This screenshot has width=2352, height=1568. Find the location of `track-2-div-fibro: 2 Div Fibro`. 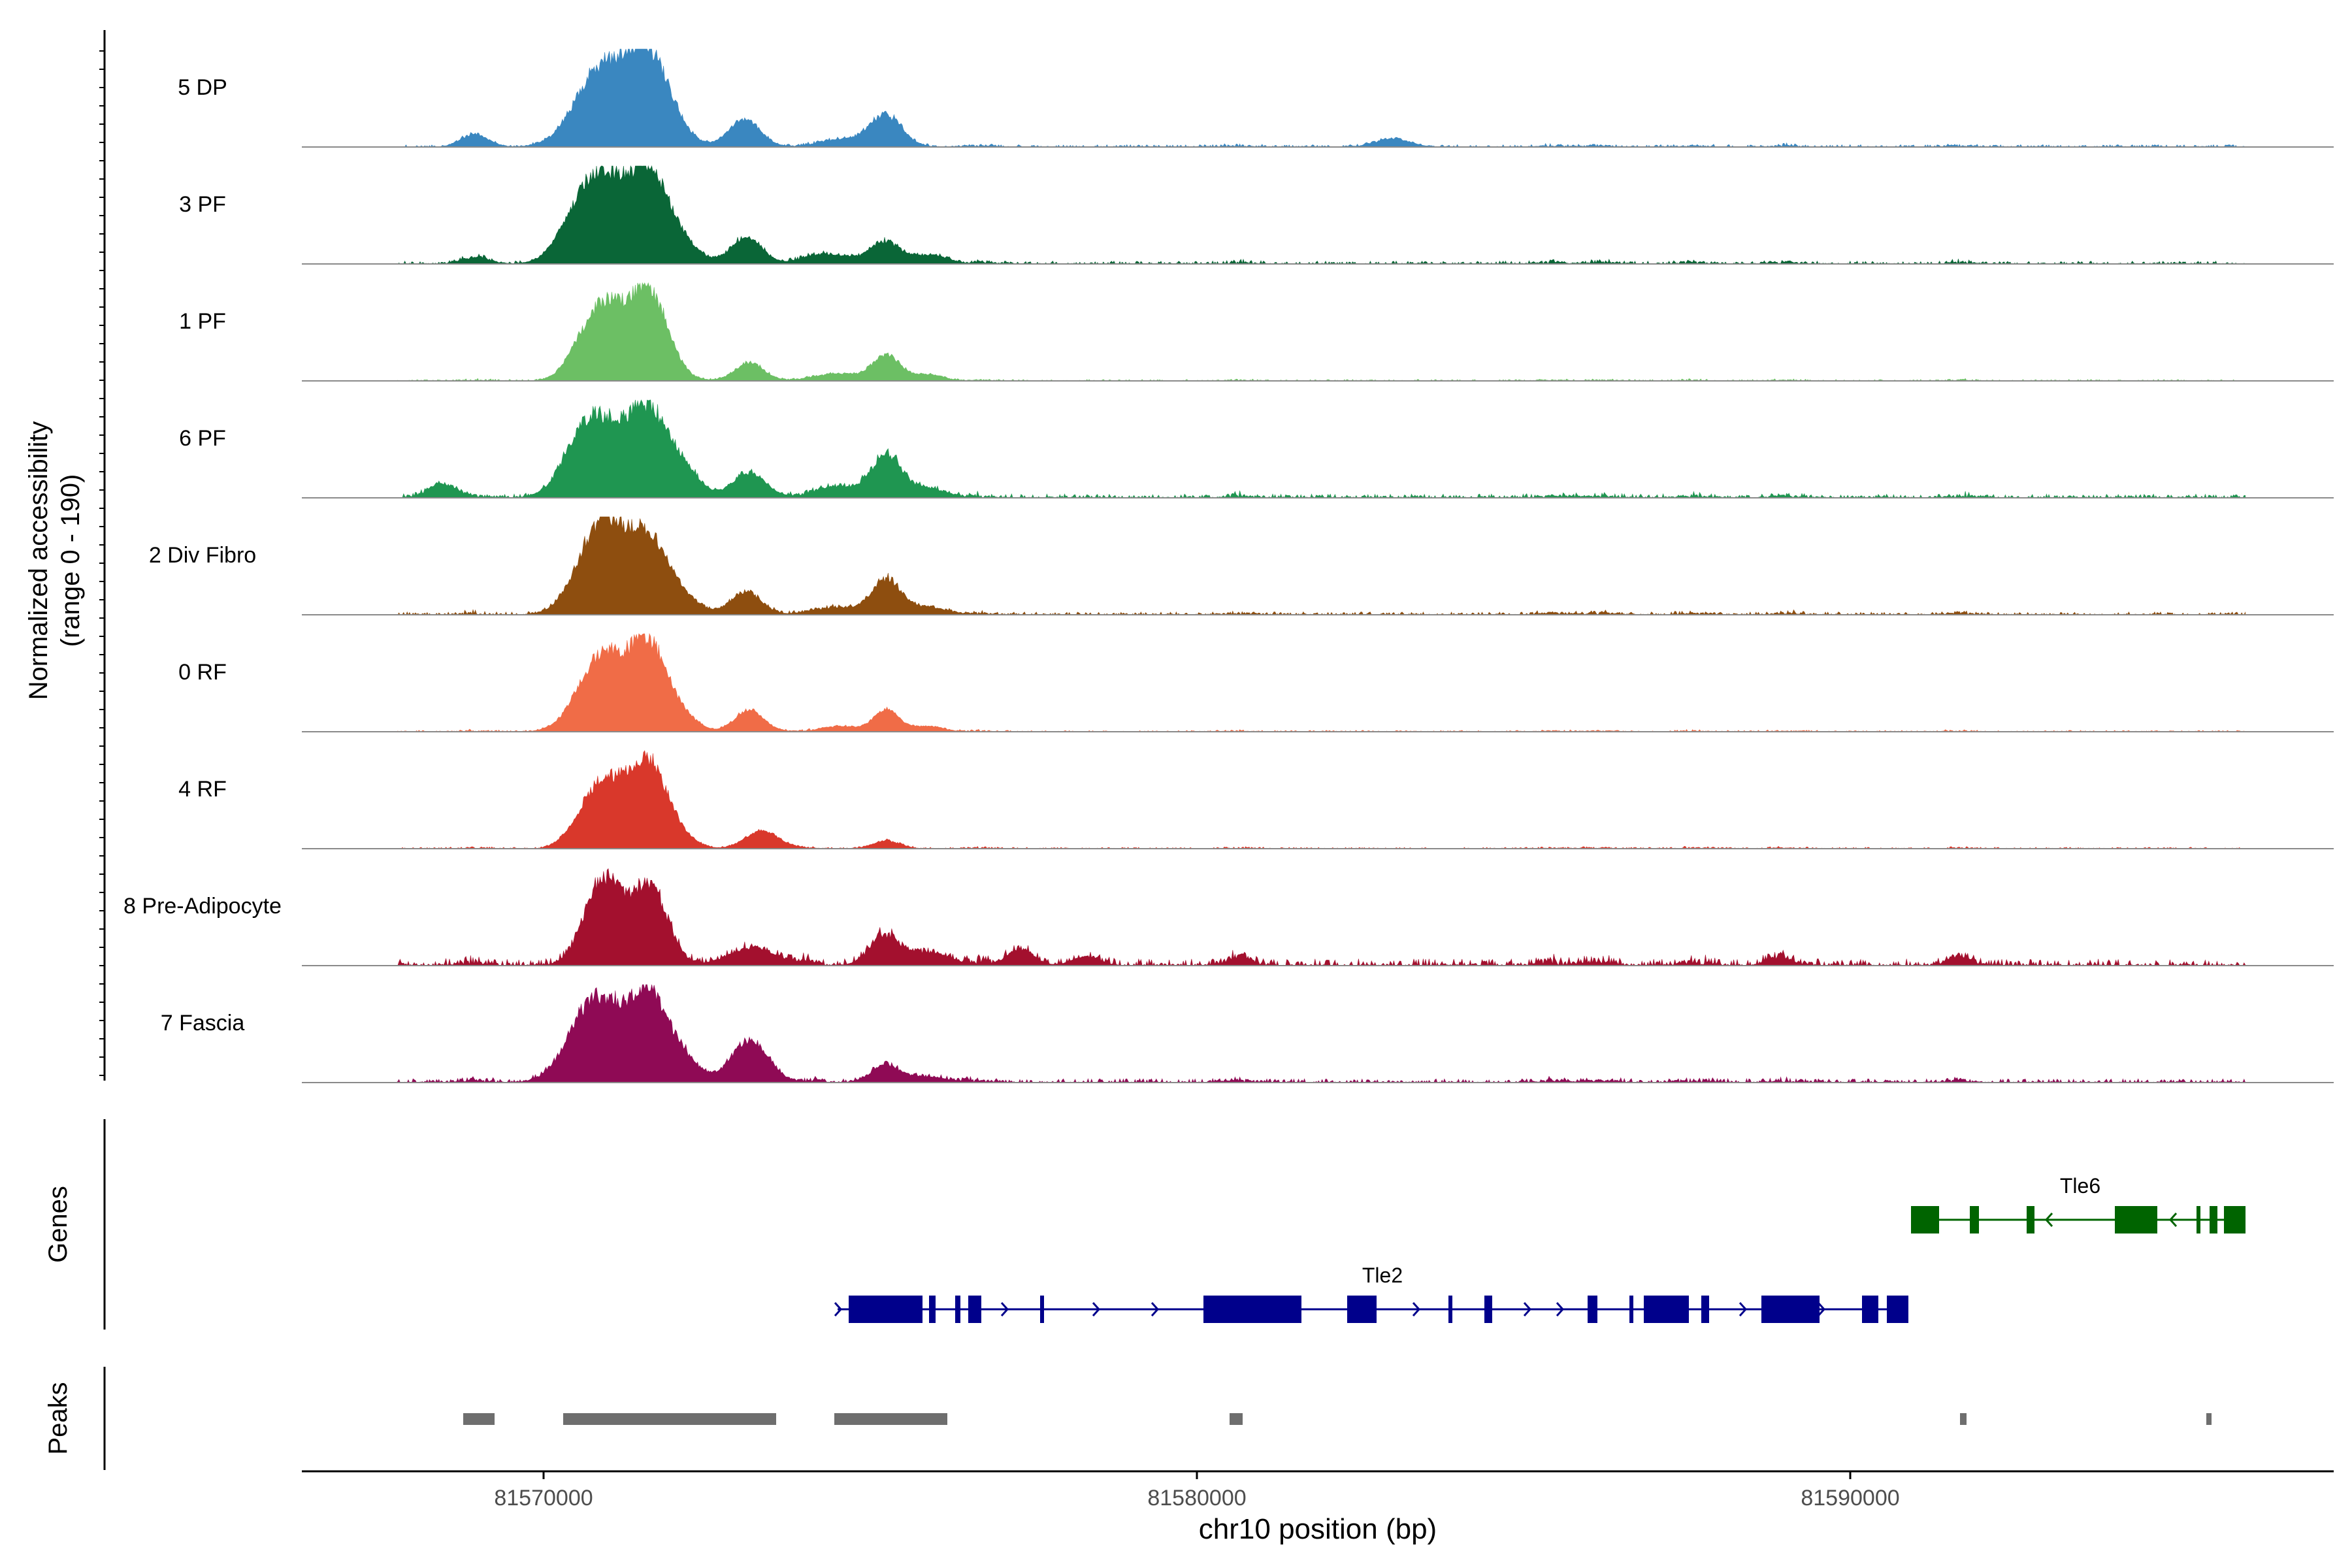

track-2-div-fibro: 2 Div Fibro is located at coordinates (1241, 565).